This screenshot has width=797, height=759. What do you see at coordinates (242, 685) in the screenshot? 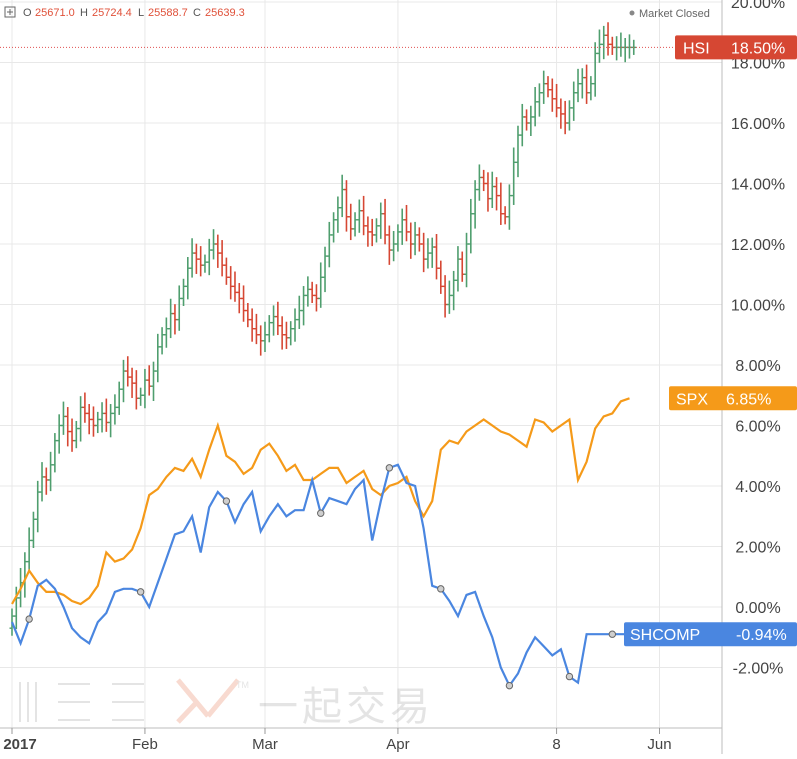
I see `watermark-tm: TM` at bounding box center [242, 685].